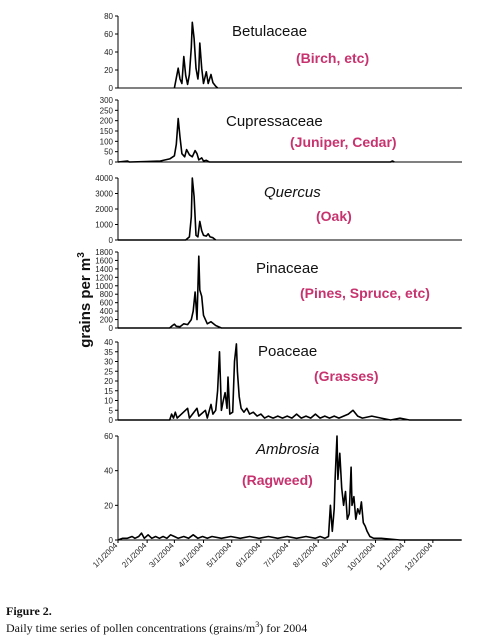 This screenshot has height=640, width=500. Describe the element at coordinates (196, 55) in the screenshot. I see `series-line-betulaceae` at that location.